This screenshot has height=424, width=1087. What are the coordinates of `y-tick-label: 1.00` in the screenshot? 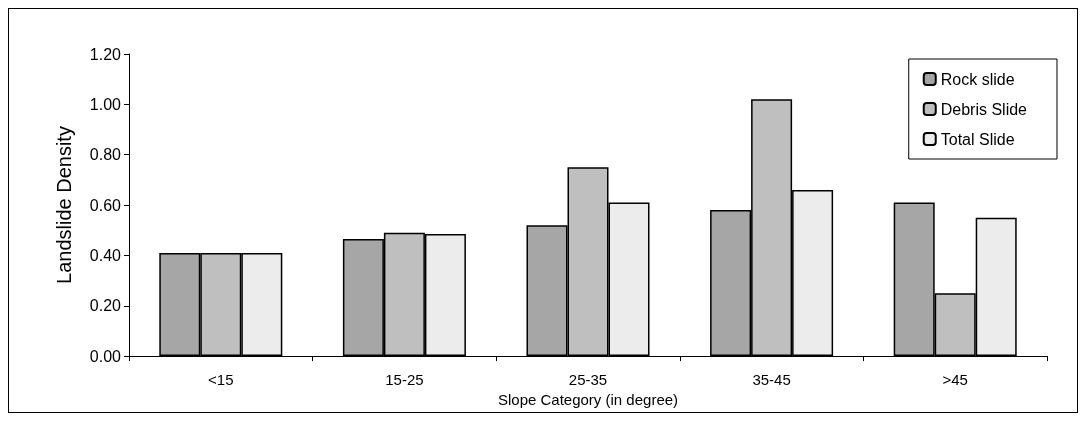 It's located at (105, 104).